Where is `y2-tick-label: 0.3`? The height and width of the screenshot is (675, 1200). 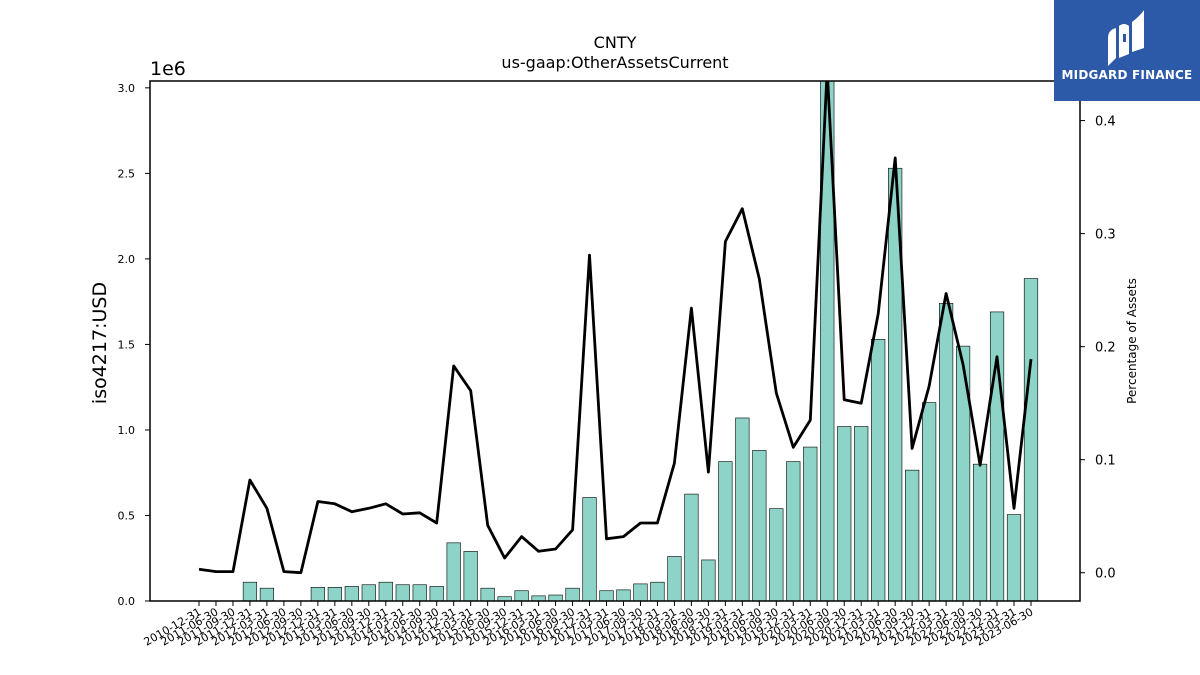 y2-tick-label: 0.3 is located at coordinates (1105, 235).